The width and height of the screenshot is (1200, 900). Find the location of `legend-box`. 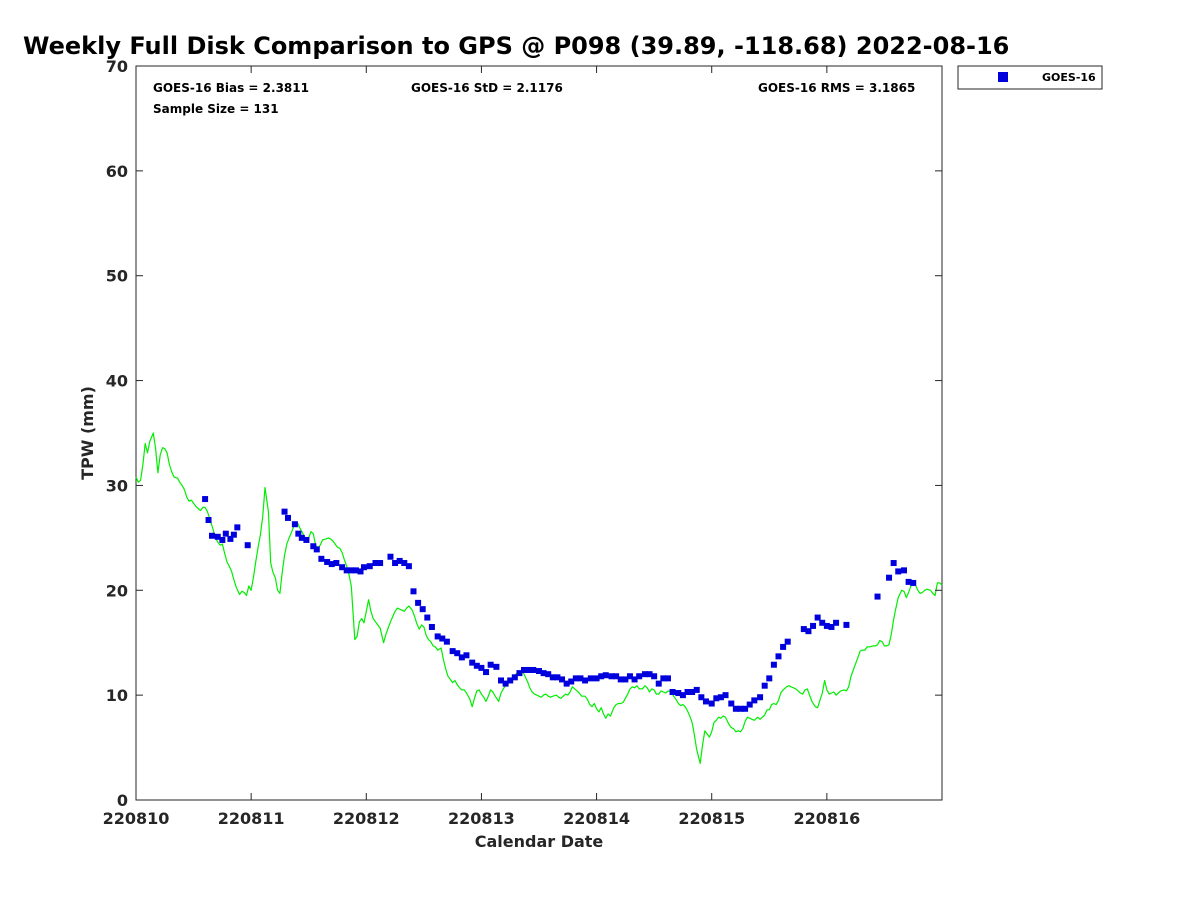

legend-box is located at coordinates (1030, 77).